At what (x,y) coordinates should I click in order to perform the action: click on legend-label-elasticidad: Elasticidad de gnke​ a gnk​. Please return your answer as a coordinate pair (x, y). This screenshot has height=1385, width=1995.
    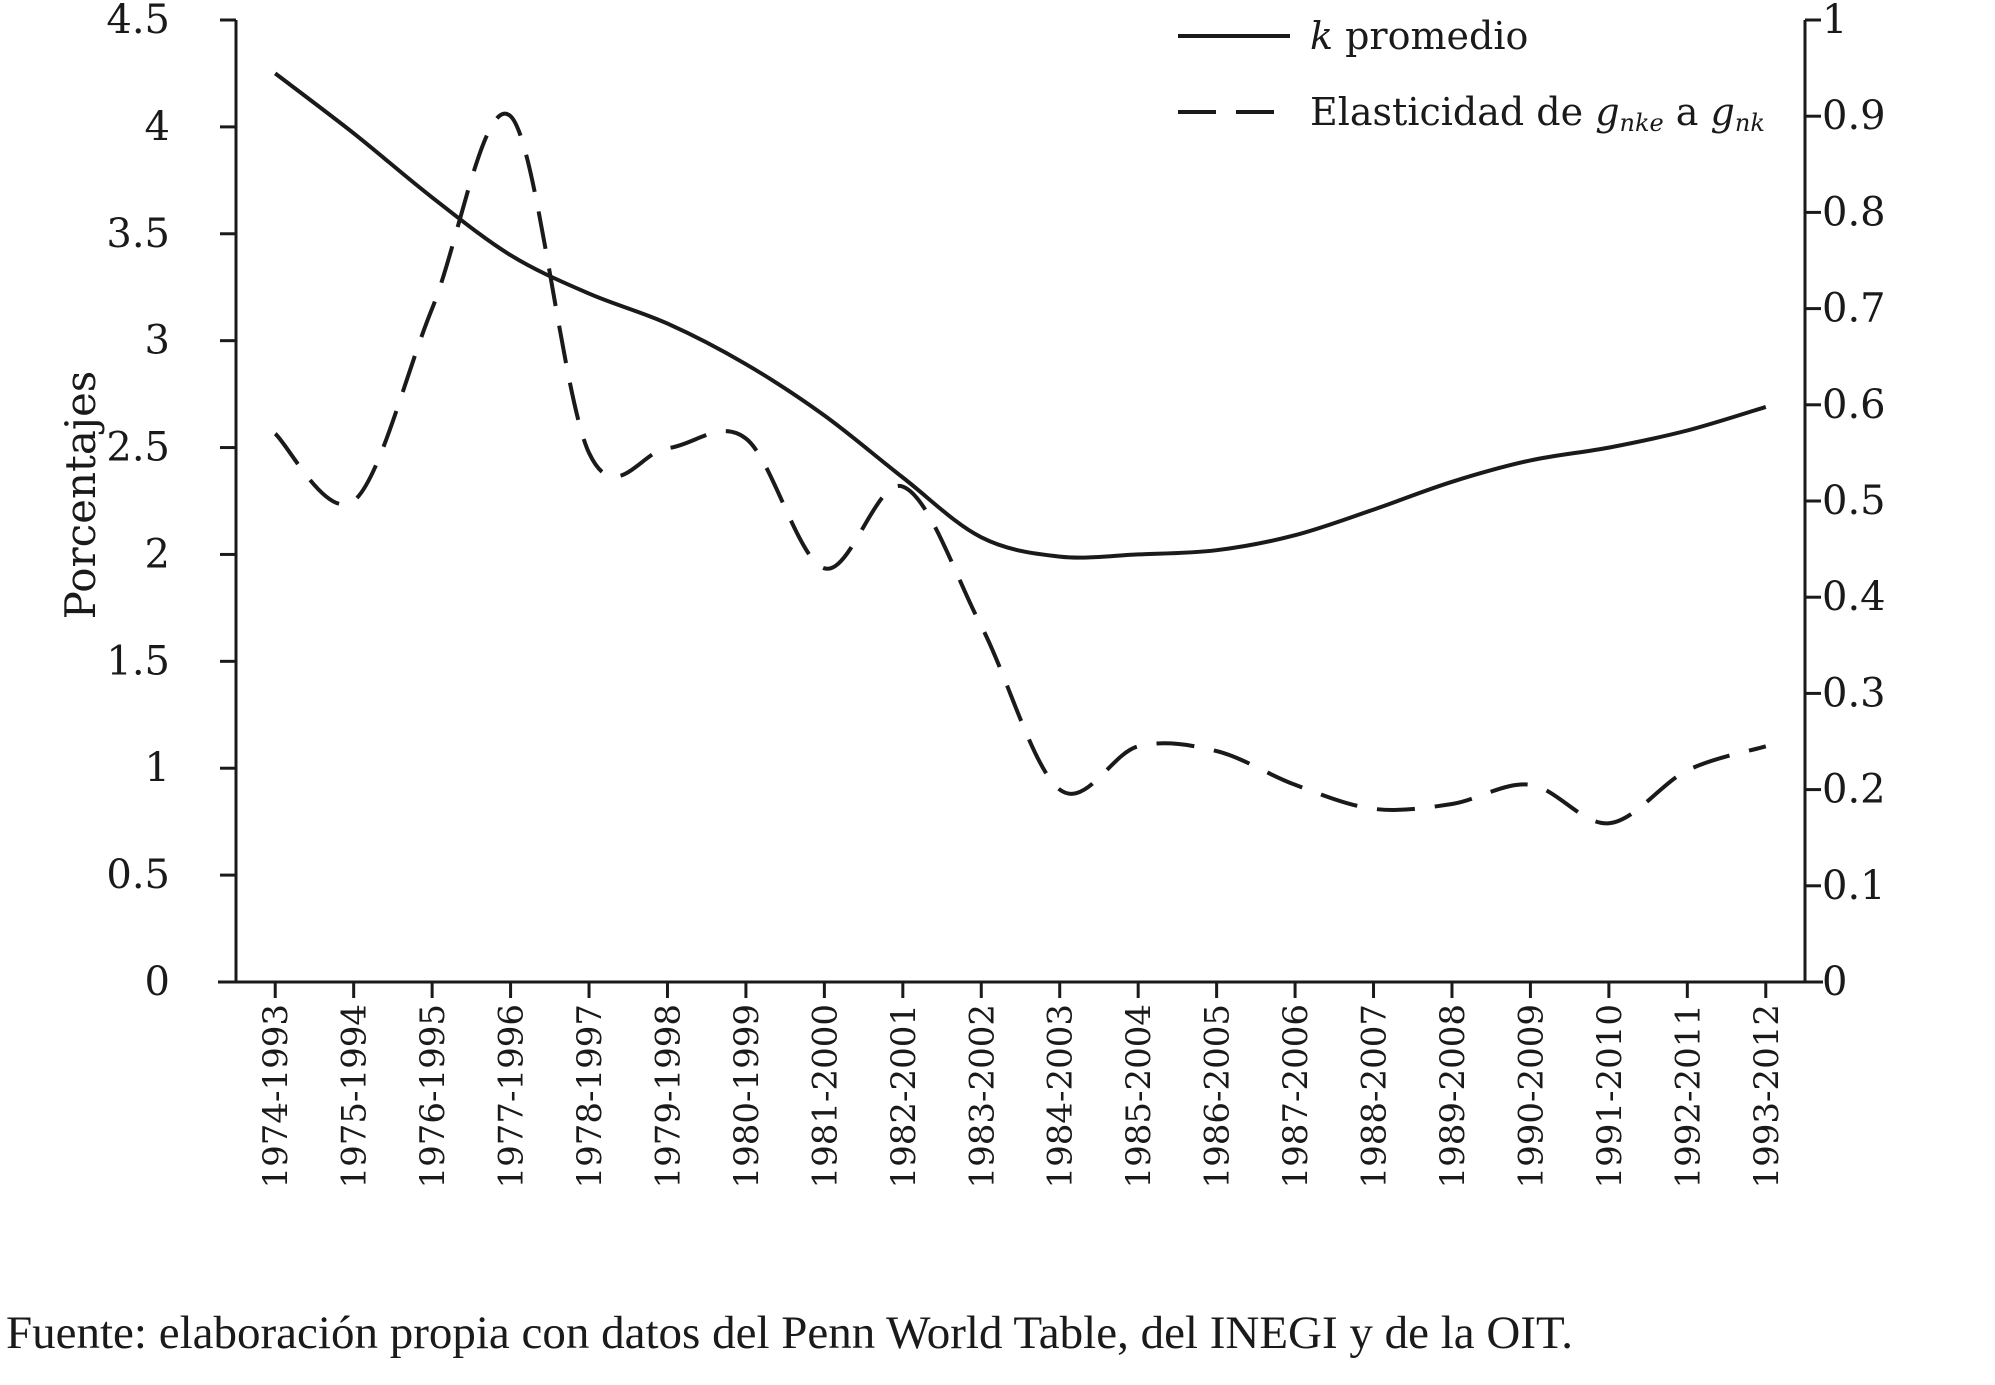
    Looking at the image, I should click on (1537, 113).